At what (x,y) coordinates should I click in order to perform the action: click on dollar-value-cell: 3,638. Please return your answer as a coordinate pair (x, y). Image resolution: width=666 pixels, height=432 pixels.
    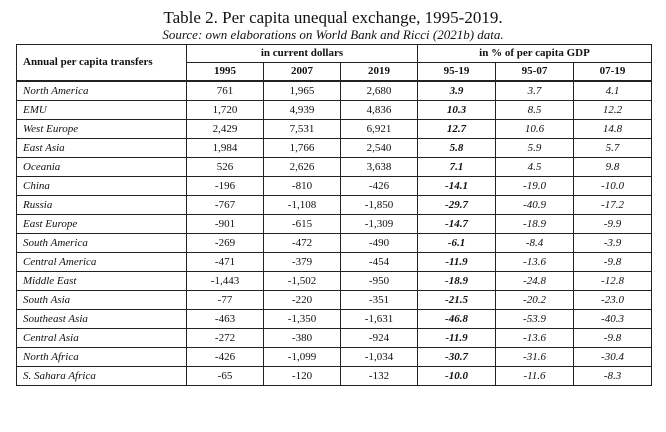
    Looking at the image, I should click on (379, 167).